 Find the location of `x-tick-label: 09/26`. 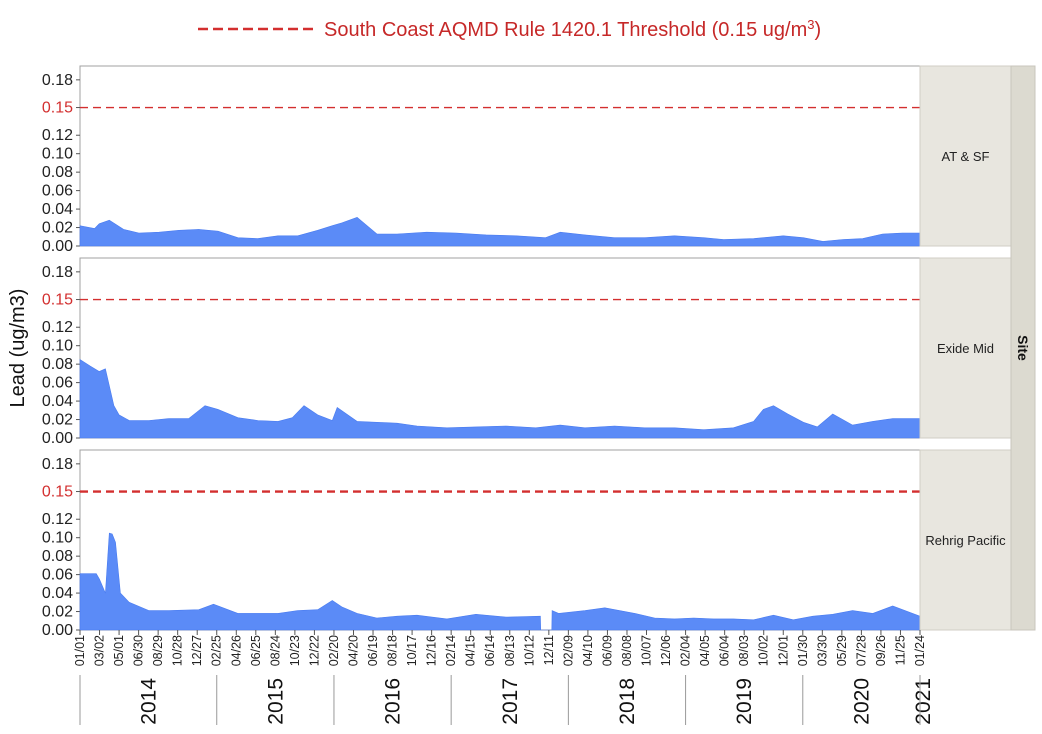

x-tick-label: 09/26 is located at coordinates (881, 650).